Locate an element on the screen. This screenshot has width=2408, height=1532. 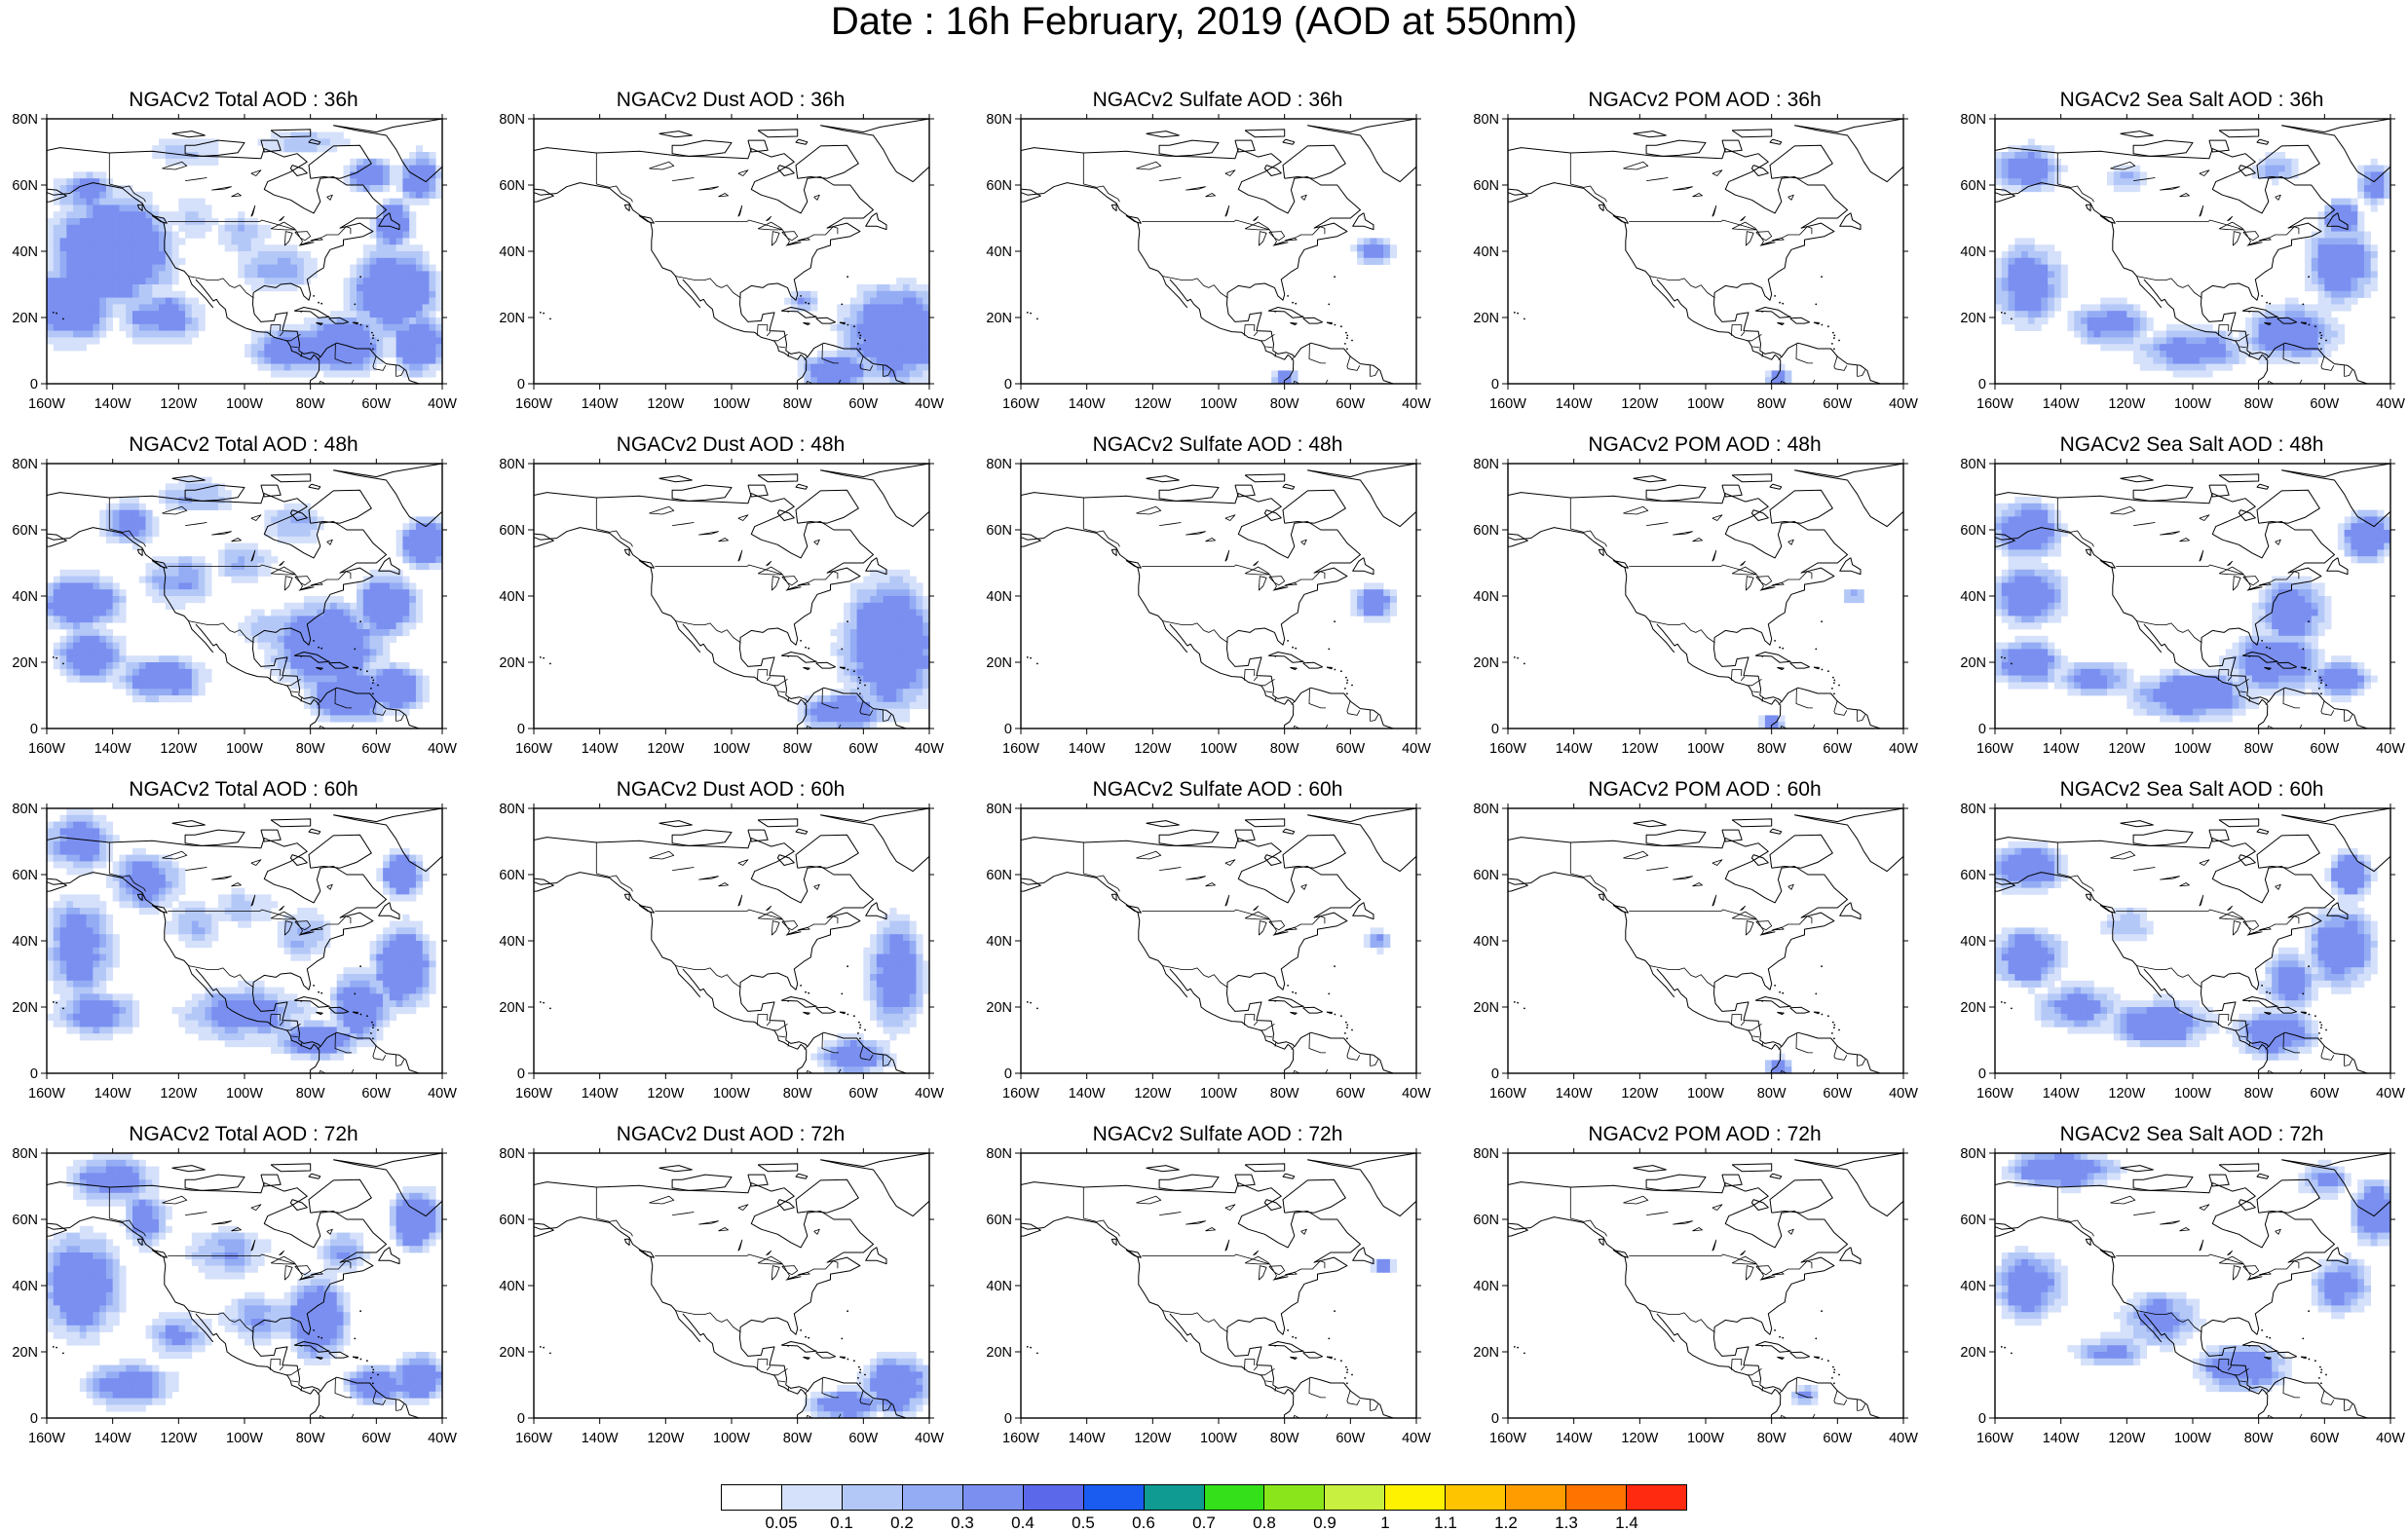
y-tick-label: 20N is located at coordinates (1486, 663).